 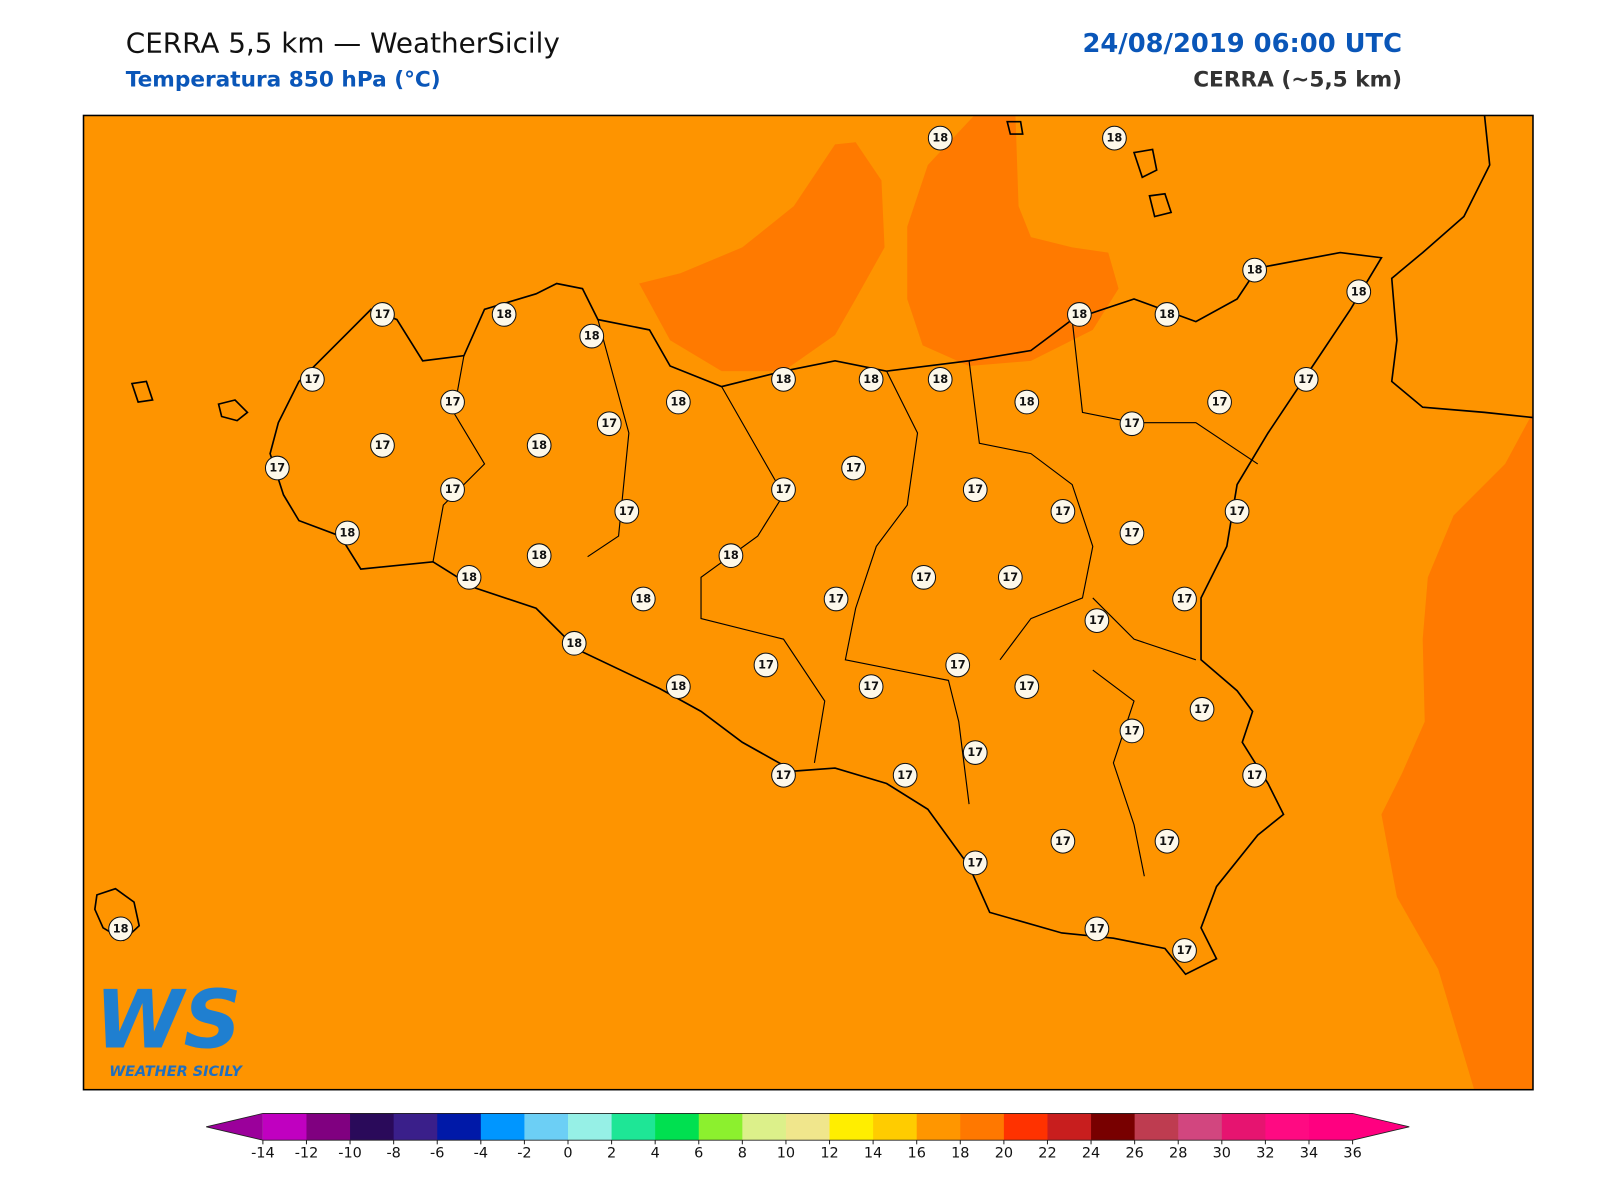 I want to click on colorbar-tick-label: 20, so click(x=1004, y=1154).